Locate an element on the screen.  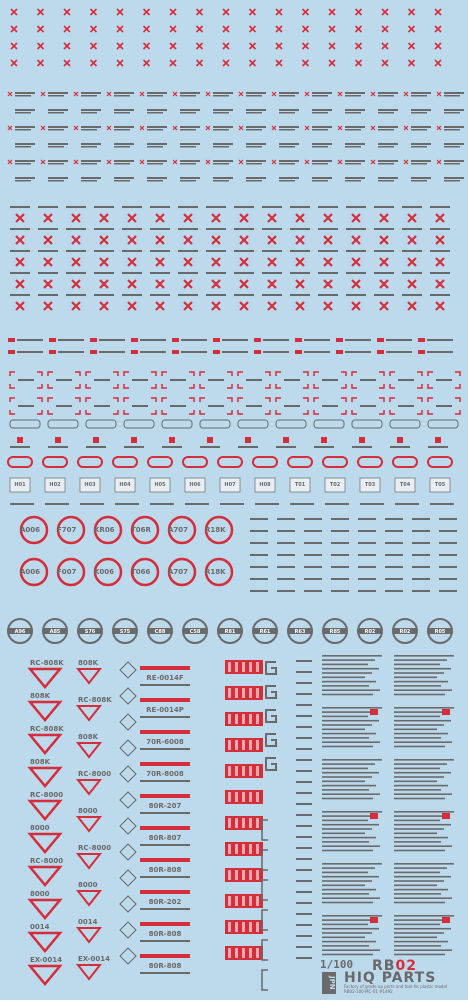
brand-sku: RB02-100-MC-01 #1492 is located at coordinates (368, 991).